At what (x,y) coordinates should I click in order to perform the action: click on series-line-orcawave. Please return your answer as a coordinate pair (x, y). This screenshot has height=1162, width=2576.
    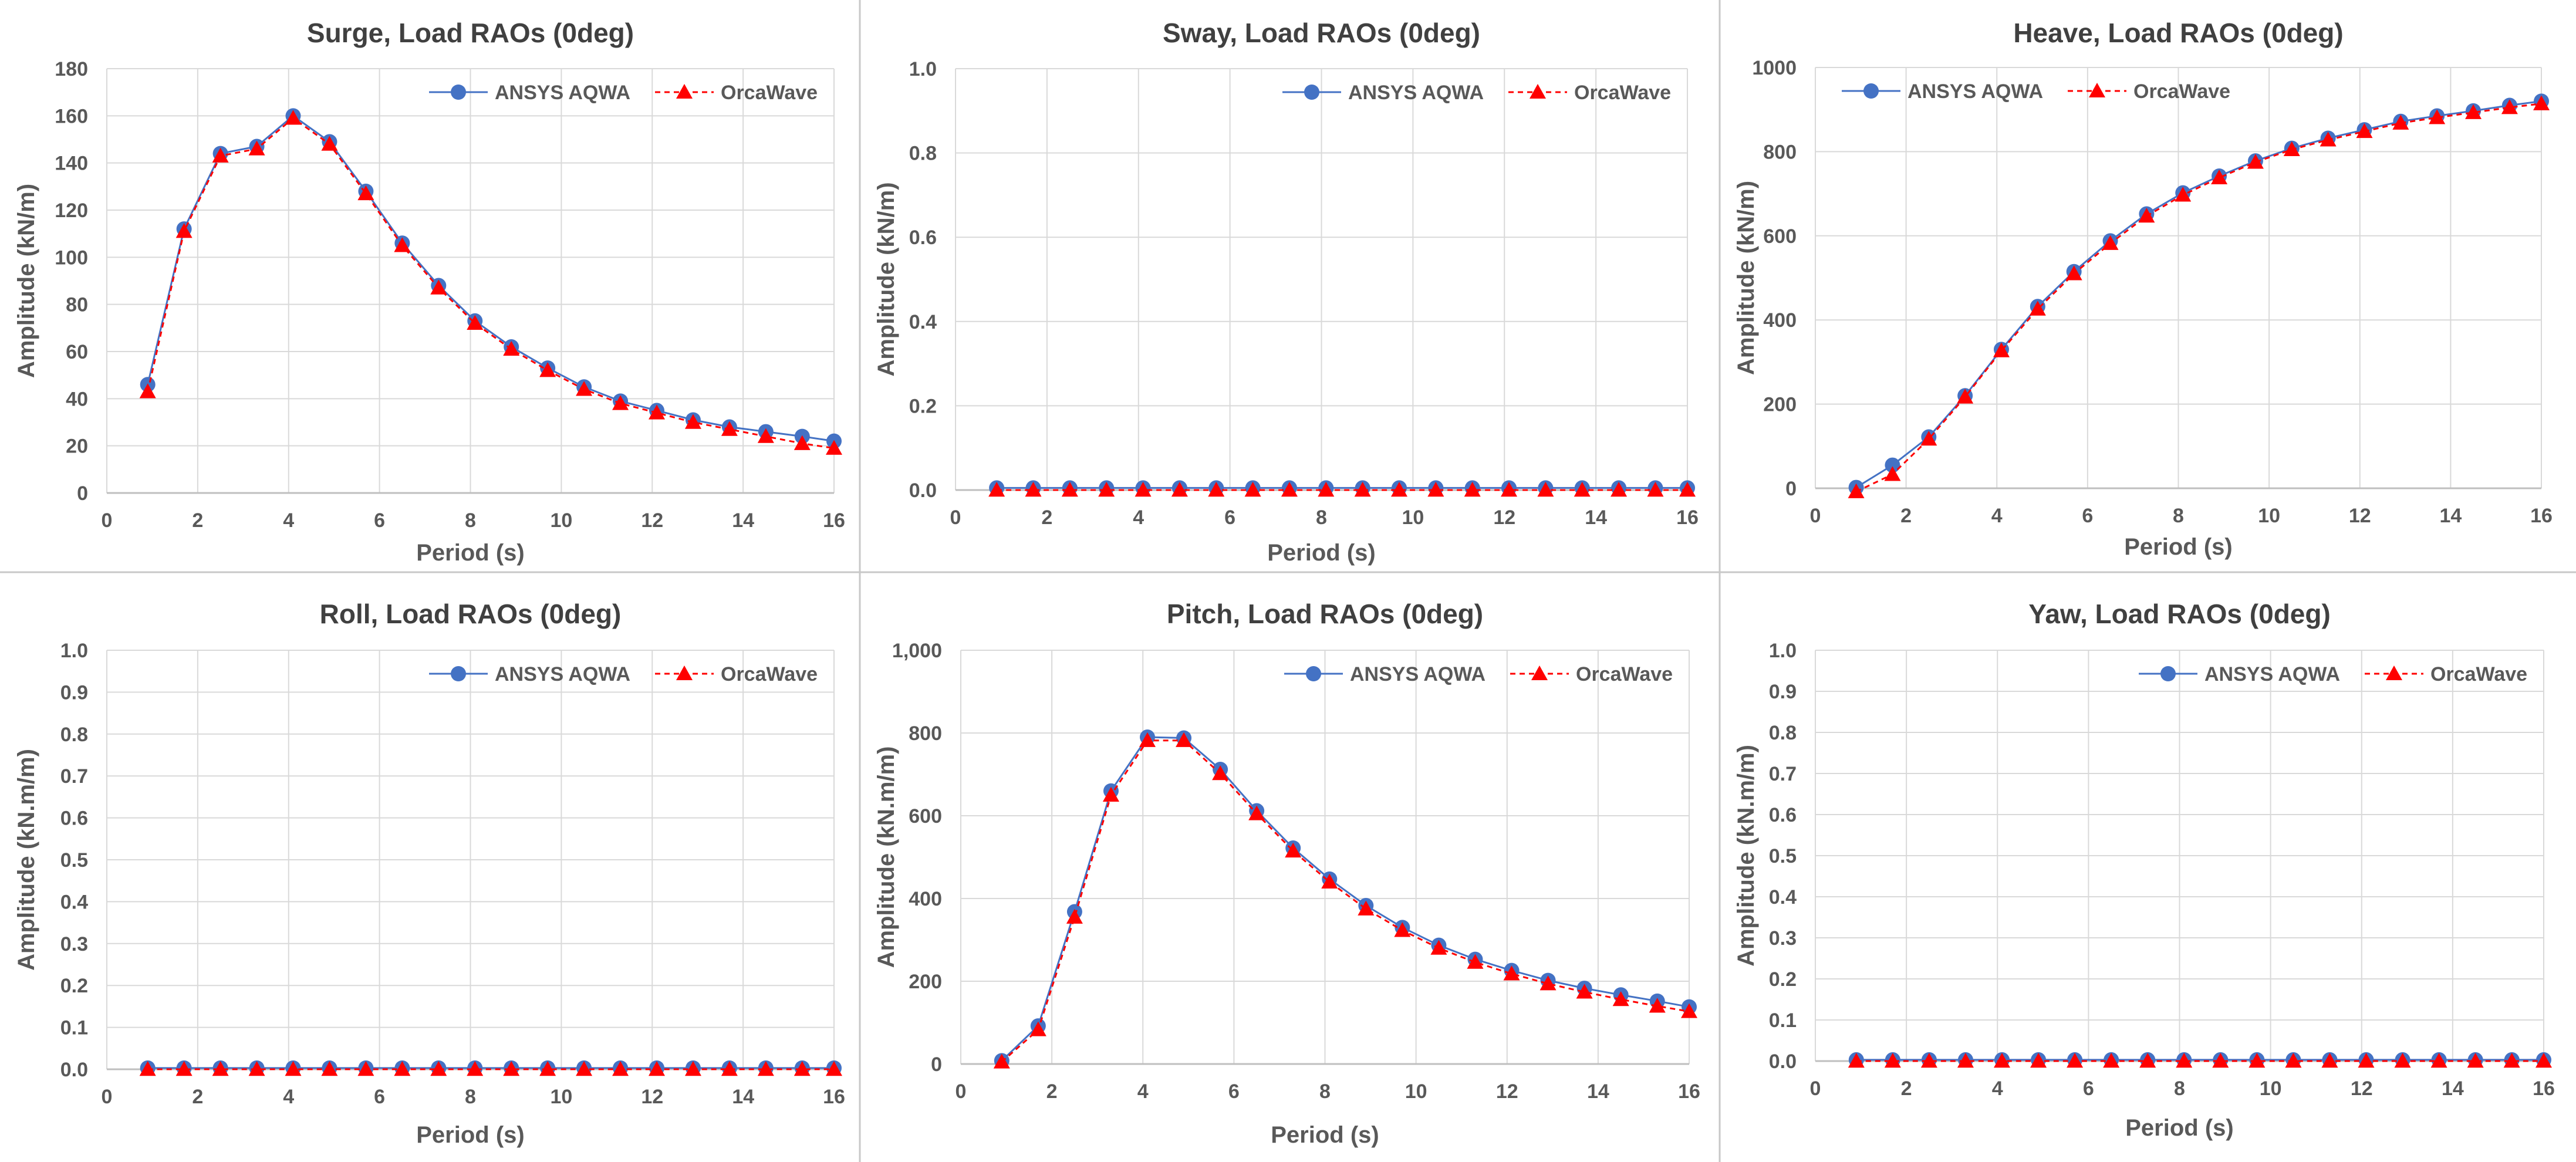
    Looking at the image, I should click on (2198, 298).